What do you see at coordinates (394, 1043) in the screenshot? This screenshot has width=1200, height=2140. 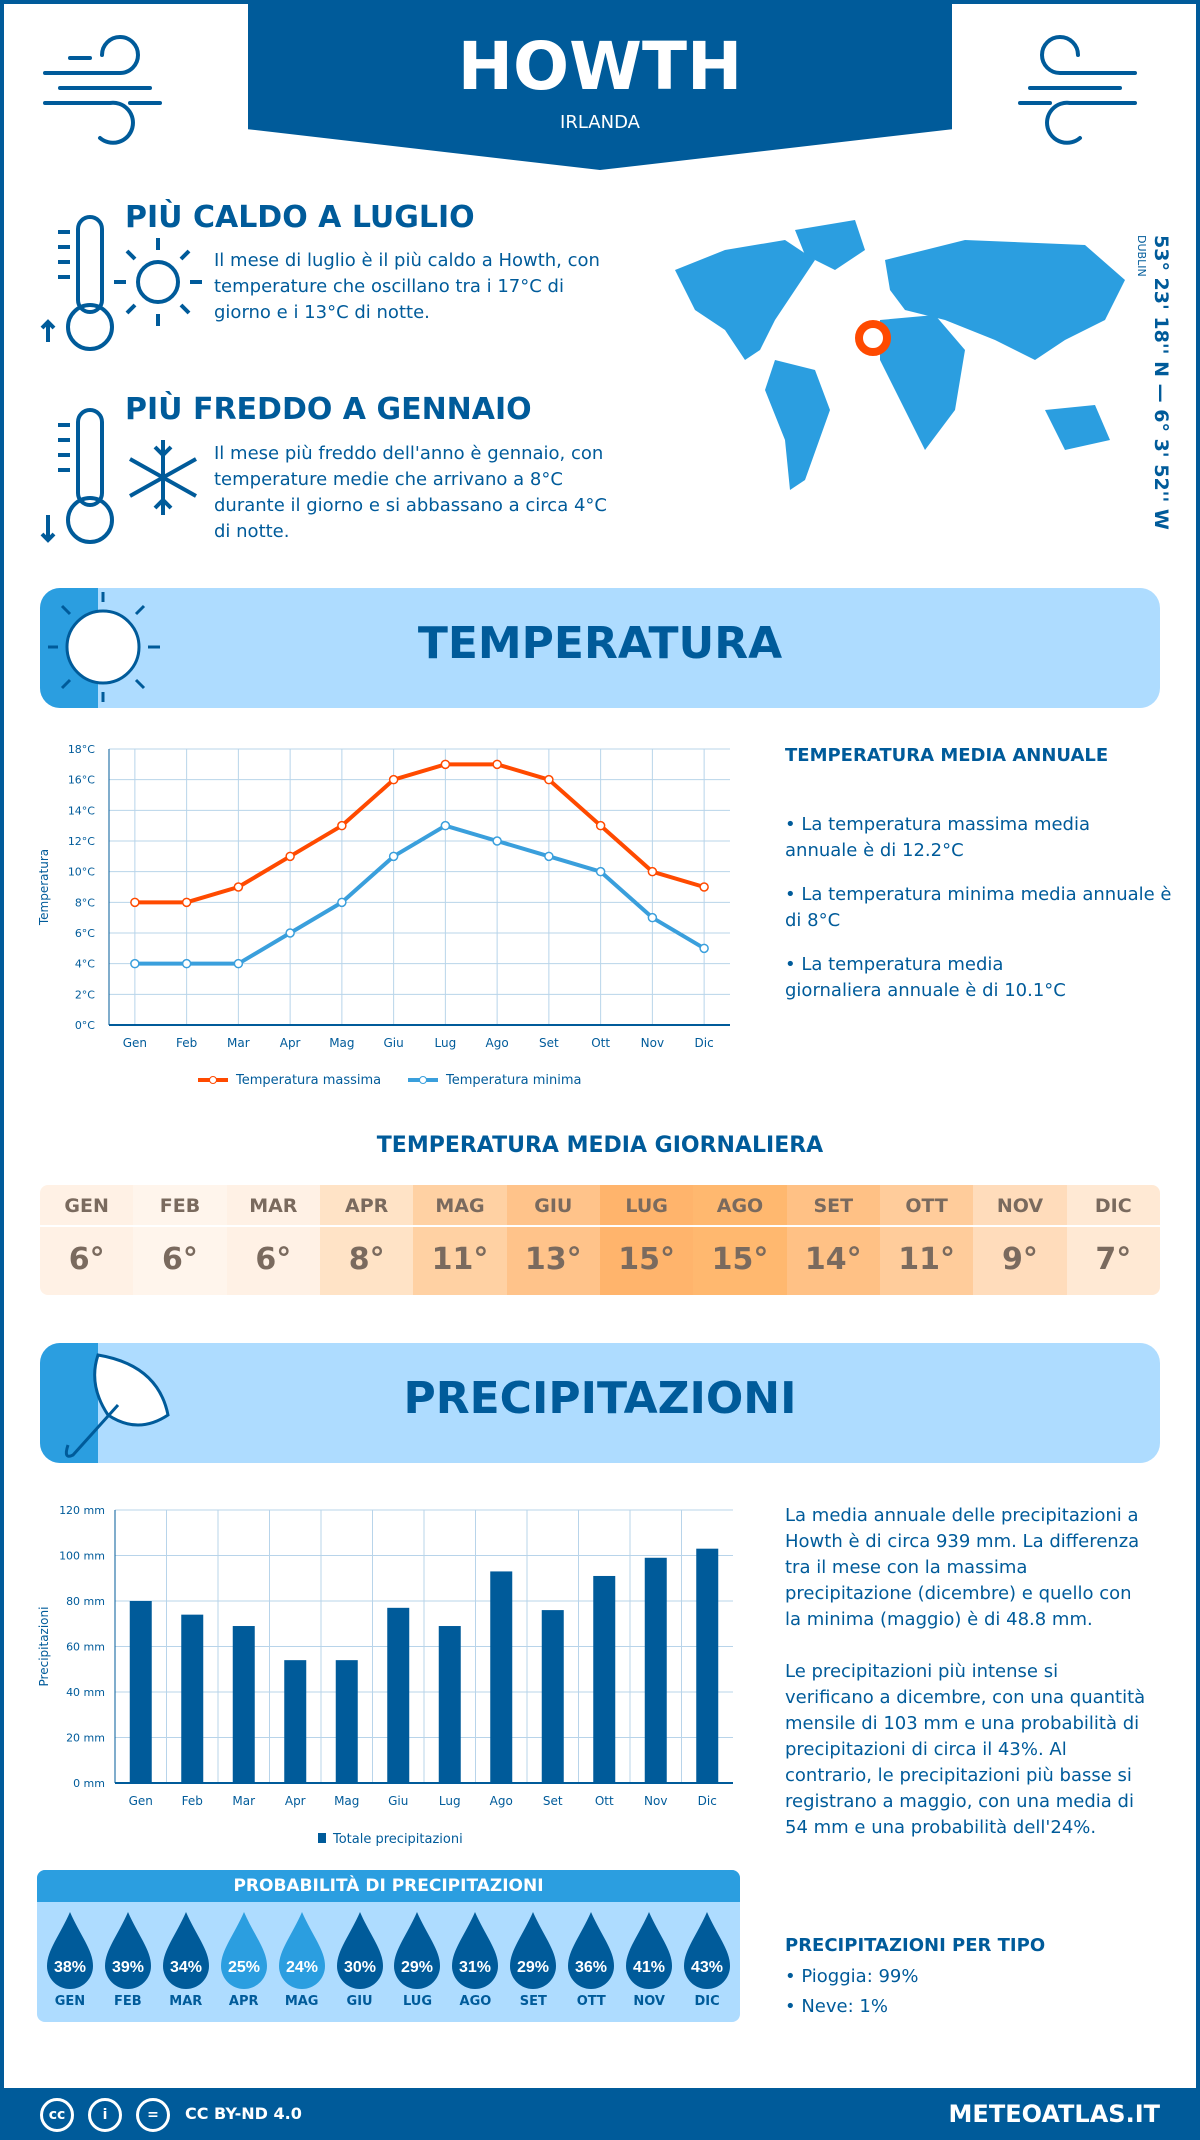 I see `x-tick-label: Giu` at bounding box center [394, 1043].